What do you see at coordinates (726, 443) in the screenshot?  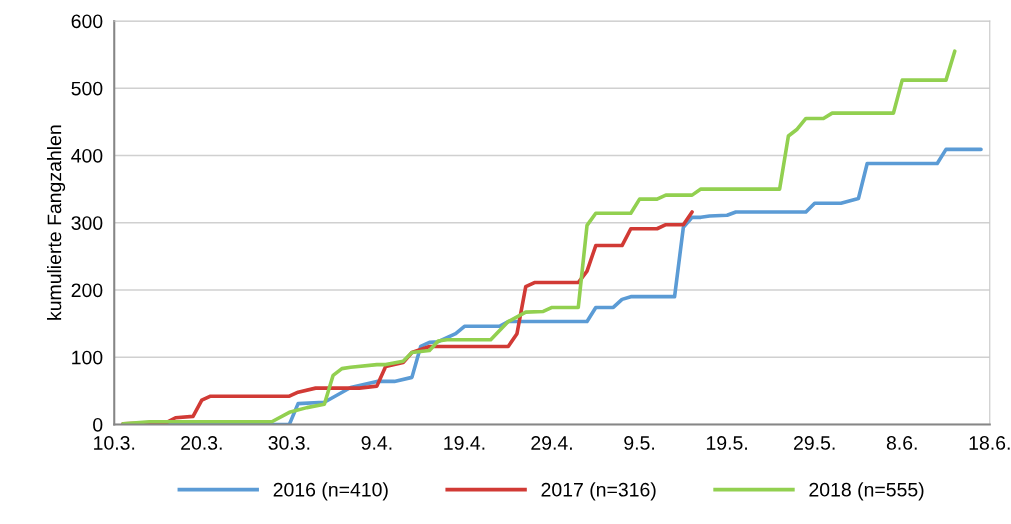 I see `x-tick-label: 19.5.` at bounding box center [726, 443].